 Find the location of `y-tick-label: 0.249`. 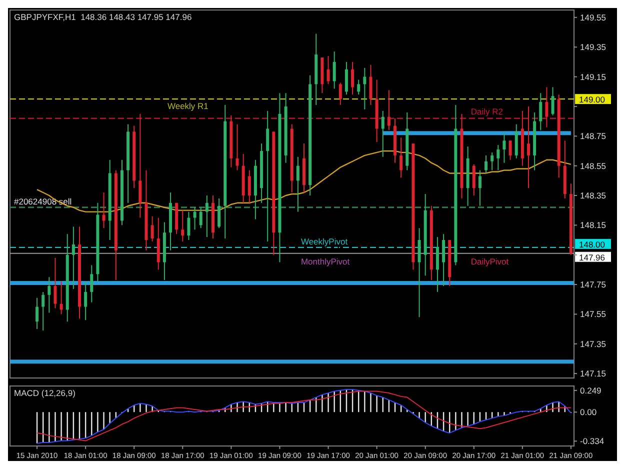

y-tick-label: 0.249 is located at coordinates (591, 390).